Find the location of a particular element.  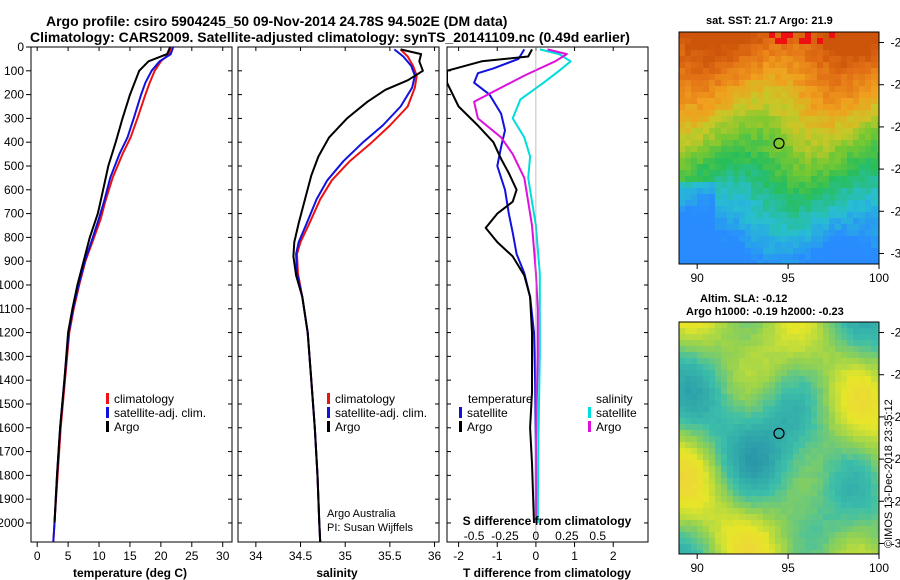

legend-swatch-s-argo is located at coordinates (589, 426).